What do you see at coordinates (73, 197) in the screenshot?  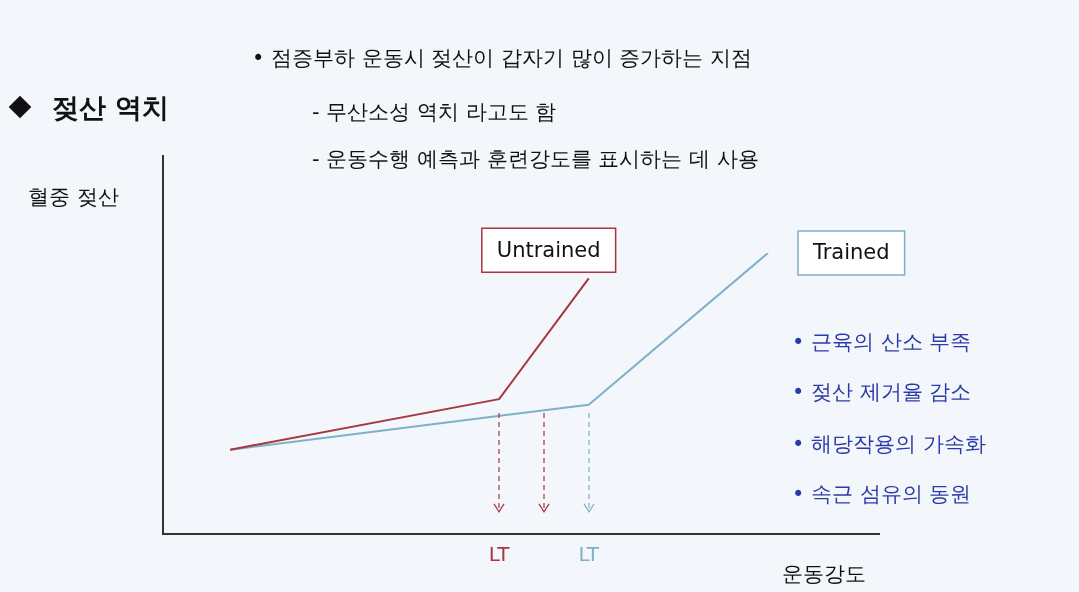 I see `y-axis-title: 혈중 젖산` at bounding box center [73, 197].